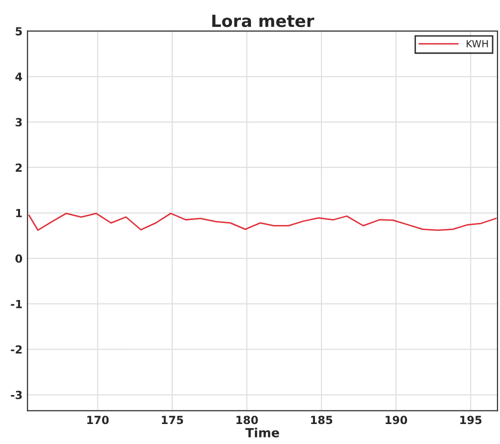  What do you see at coordinates (262, 433) in the screenshot?
I see `x-axis-title: Time` at bounding box center [262, 433].